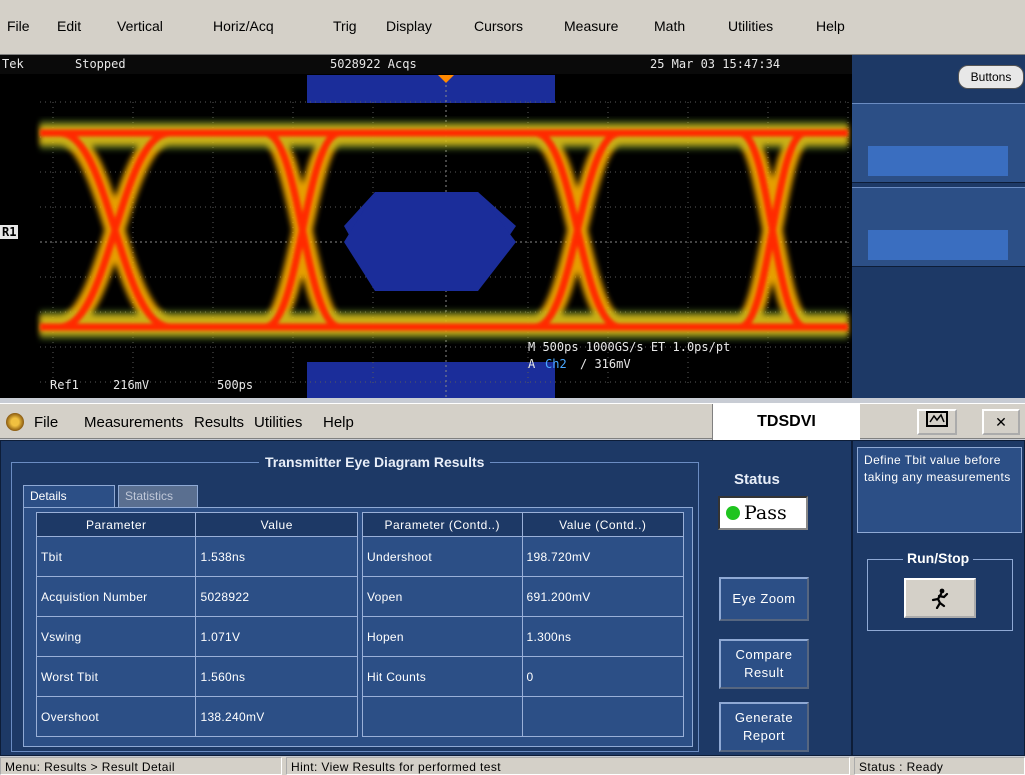 This screenshot has height=775, width=1025. Describe the element at coordinates (276, 596) in the screenshot. I see `value-cell: 5028922` at that location.